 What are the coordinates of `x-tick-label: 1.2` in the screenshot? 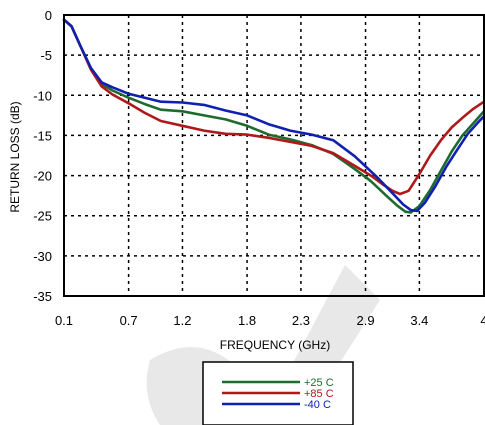 It's located at (182, 320).